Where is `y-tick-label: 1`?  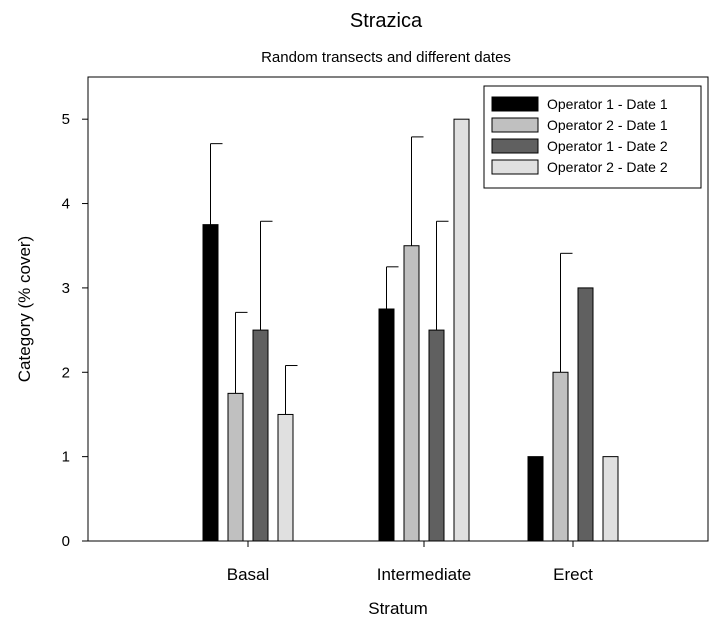
y-tick-label: 1 is located at coordinates (66, 457).